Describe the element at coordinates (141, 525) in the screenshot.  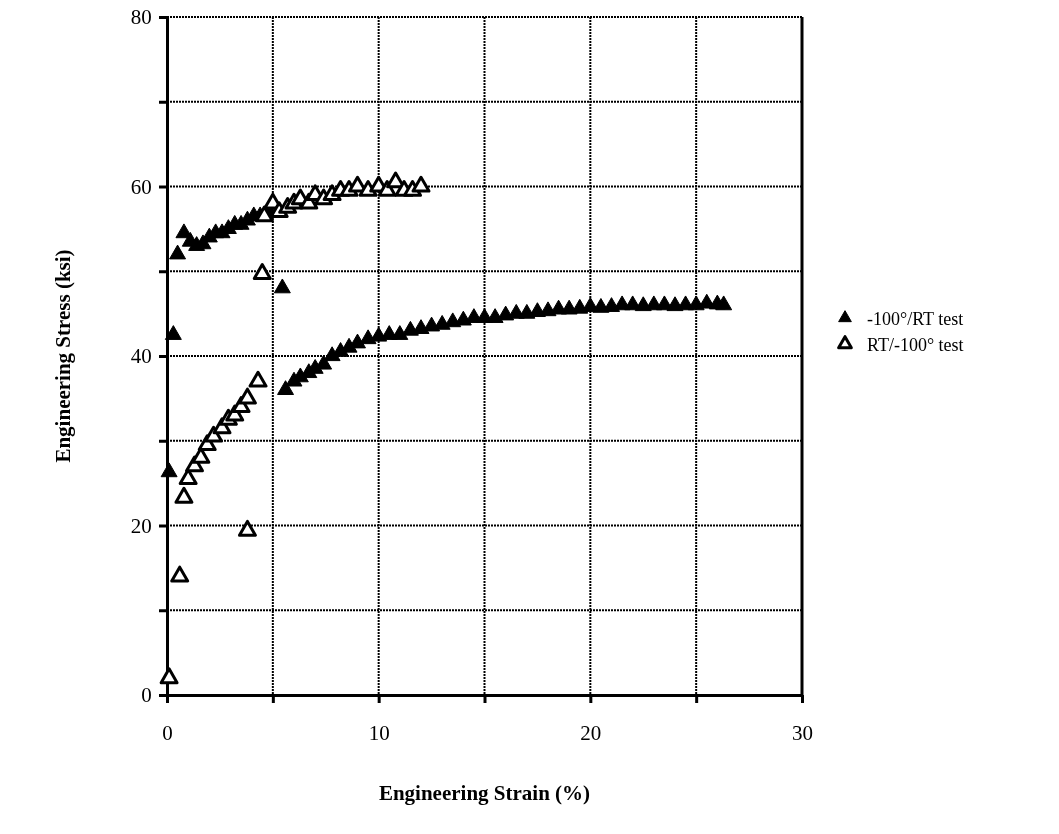
I see `y-tick-label: 20` at that location.